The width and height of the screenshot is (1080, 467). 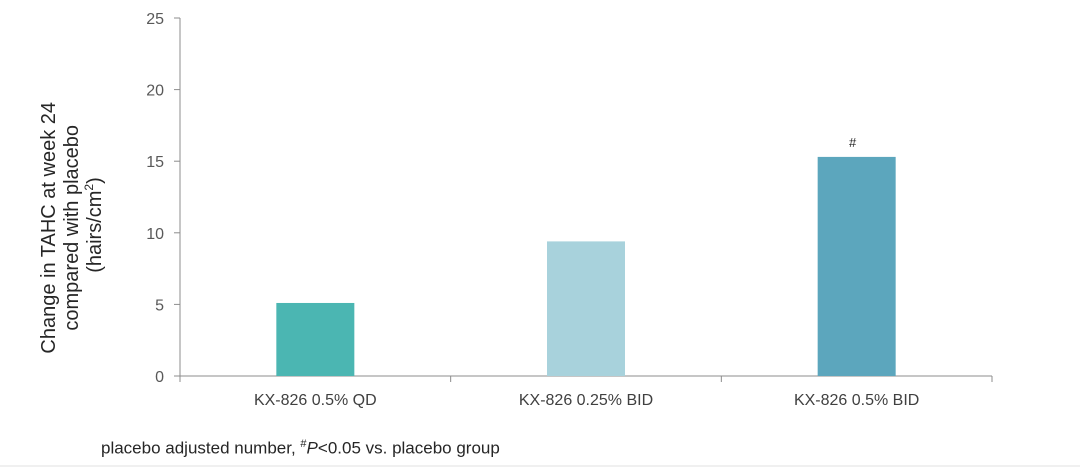 I want to click on y-tick-label: 25, so click(x=155, y=19).